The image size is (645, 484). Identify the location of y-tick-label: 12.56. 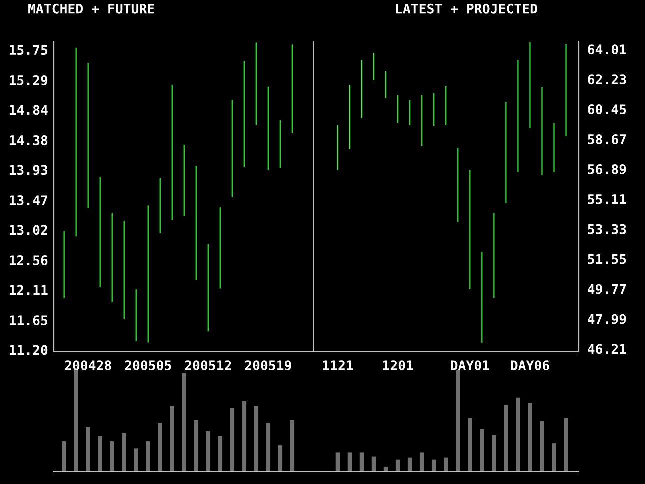
(29, 261).